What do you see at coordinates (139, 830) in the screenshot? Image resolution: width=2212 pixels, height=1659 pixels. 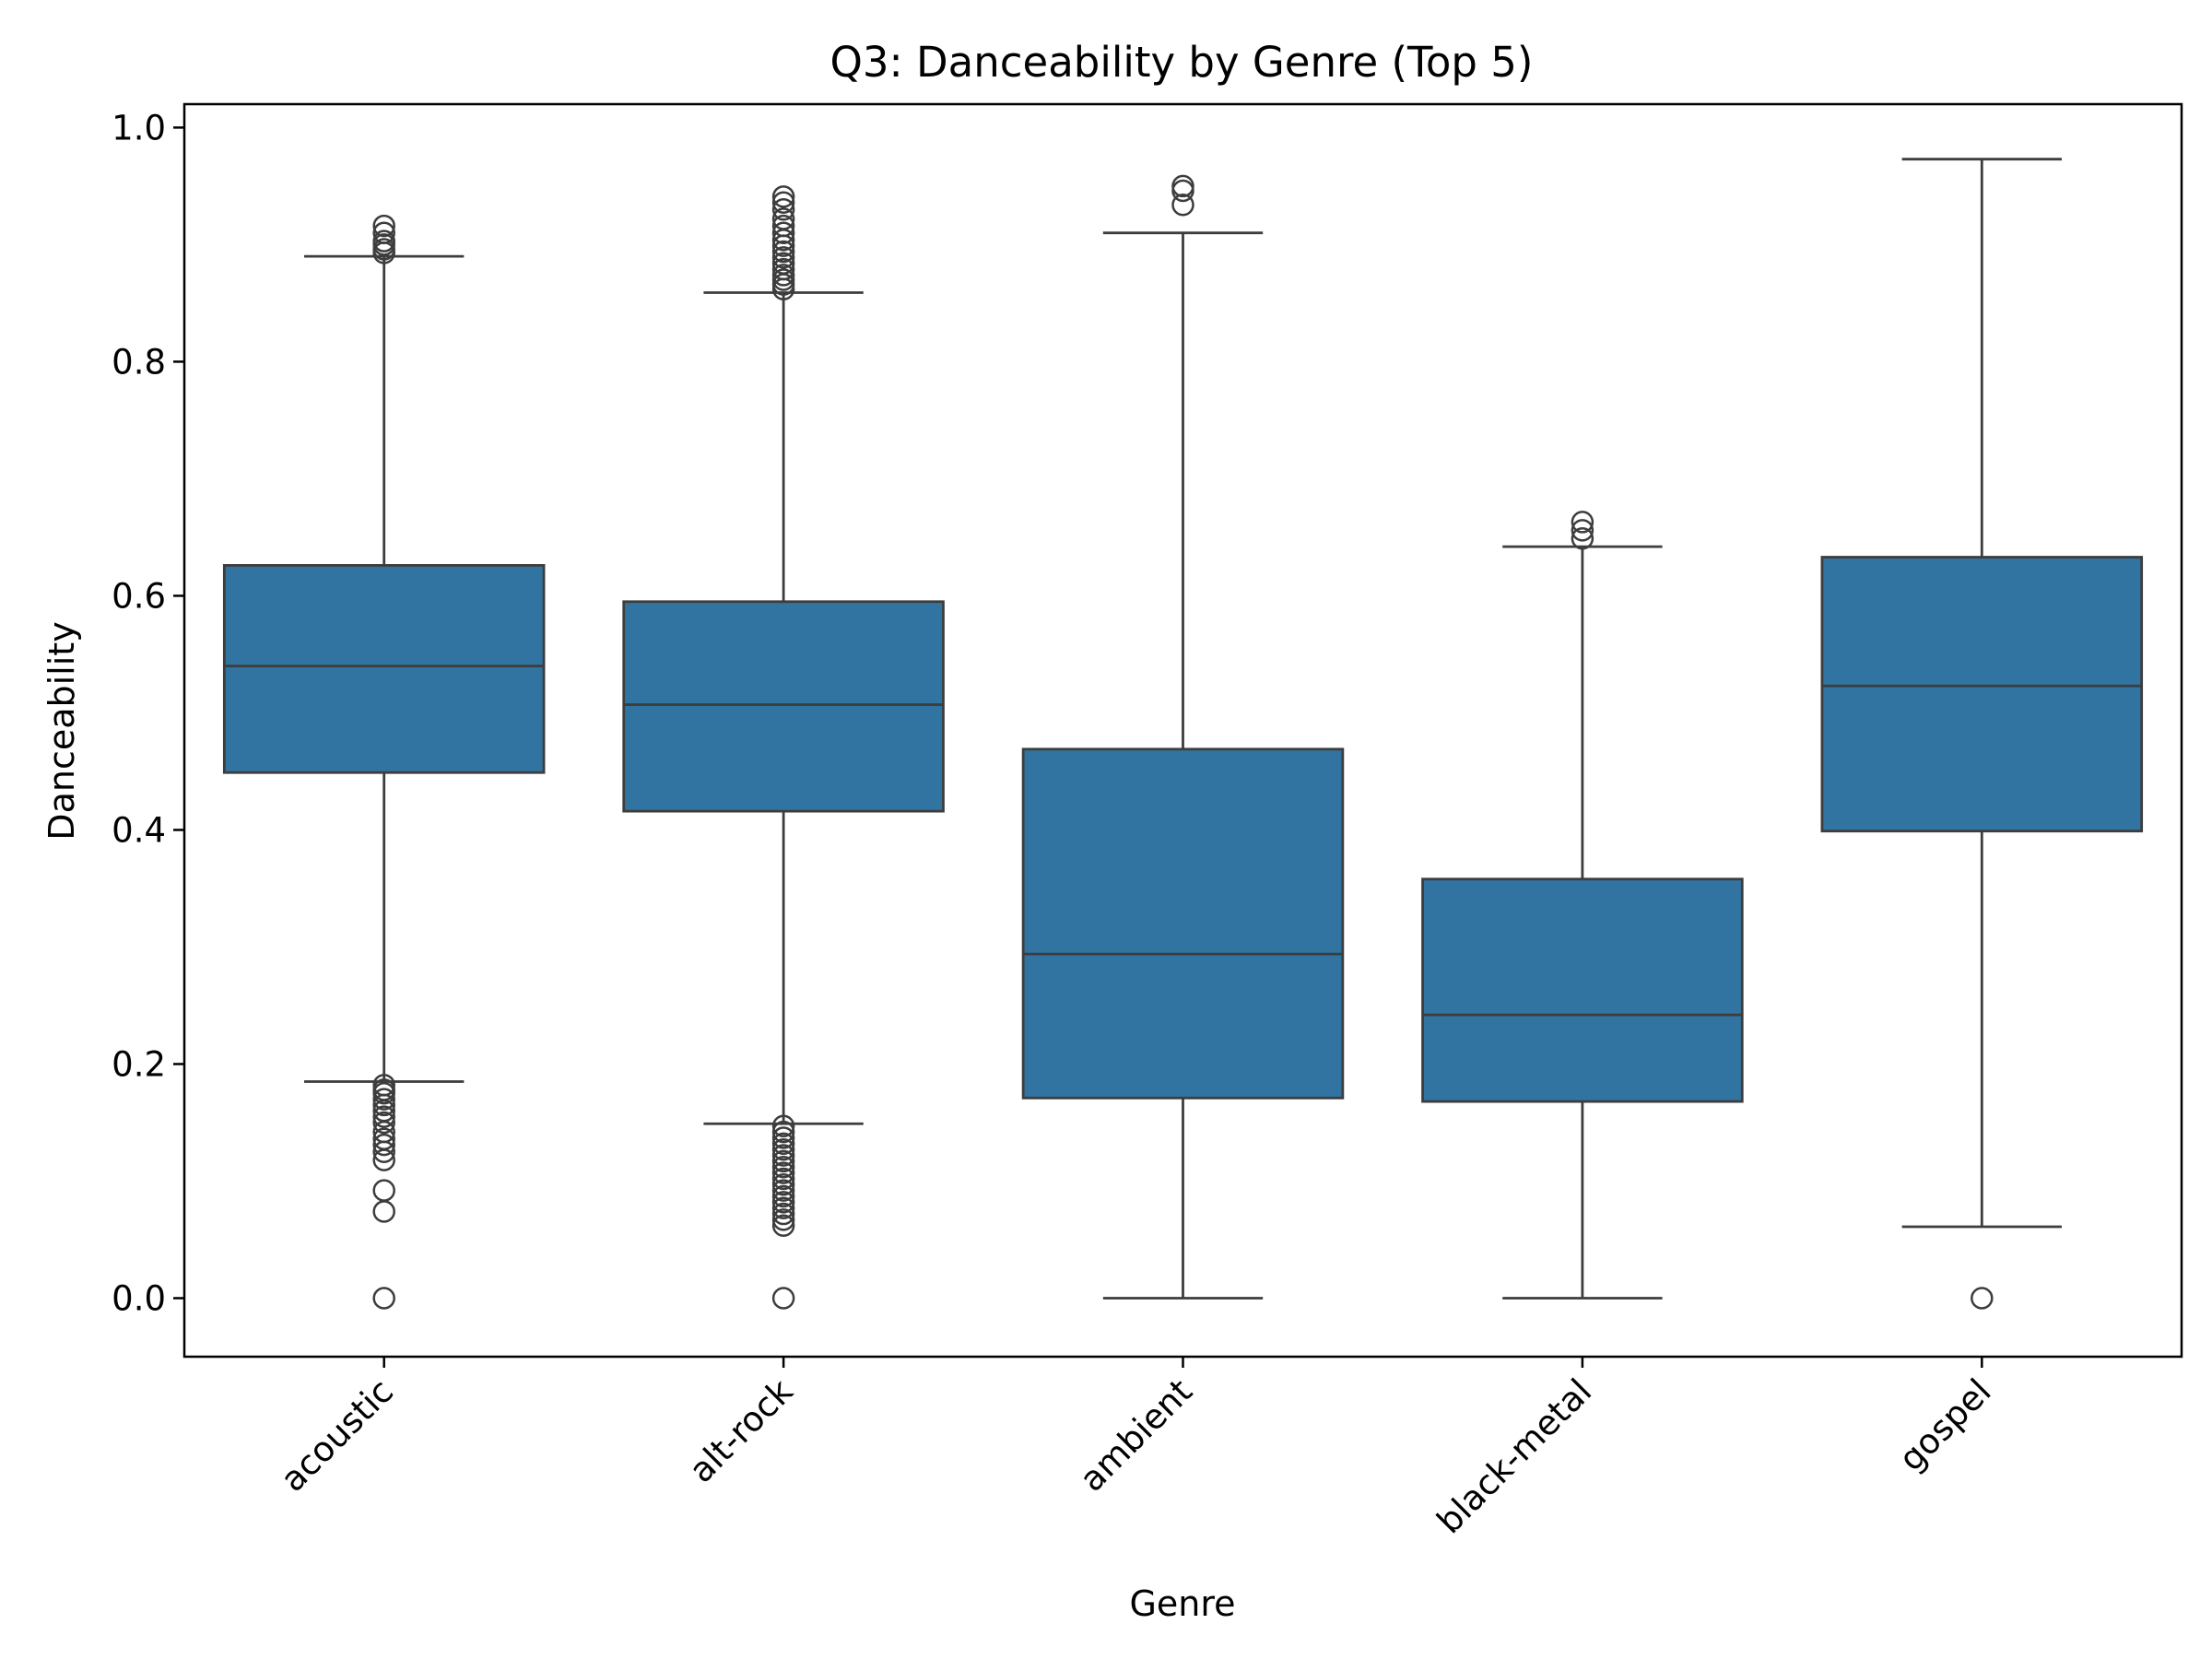 I see `y-tick-label: 0.4` at bounding box center [139, 830].